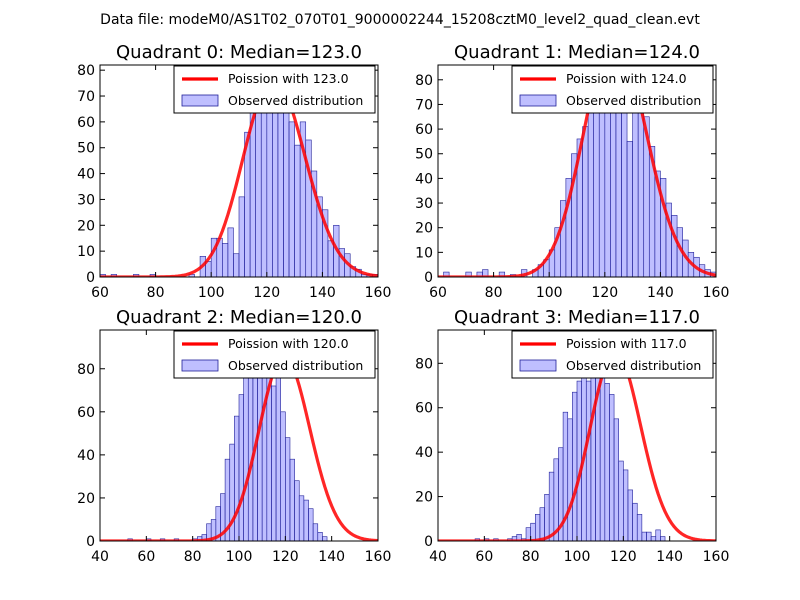 Image resolution: width=800 pixels, height=600 pixels. I want to click on y-axis-ticks: 0 10 20 30 40 50 60 70 80, so click(227, 174).